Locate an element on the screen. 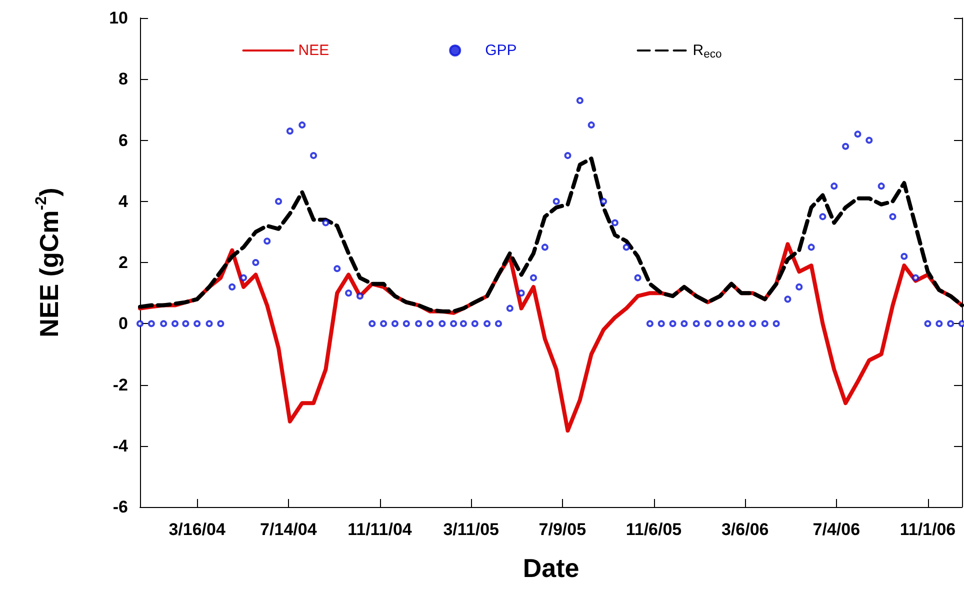 The image size is (964, 593). y-tick-label: -2 is located at coordinates (120, 384).